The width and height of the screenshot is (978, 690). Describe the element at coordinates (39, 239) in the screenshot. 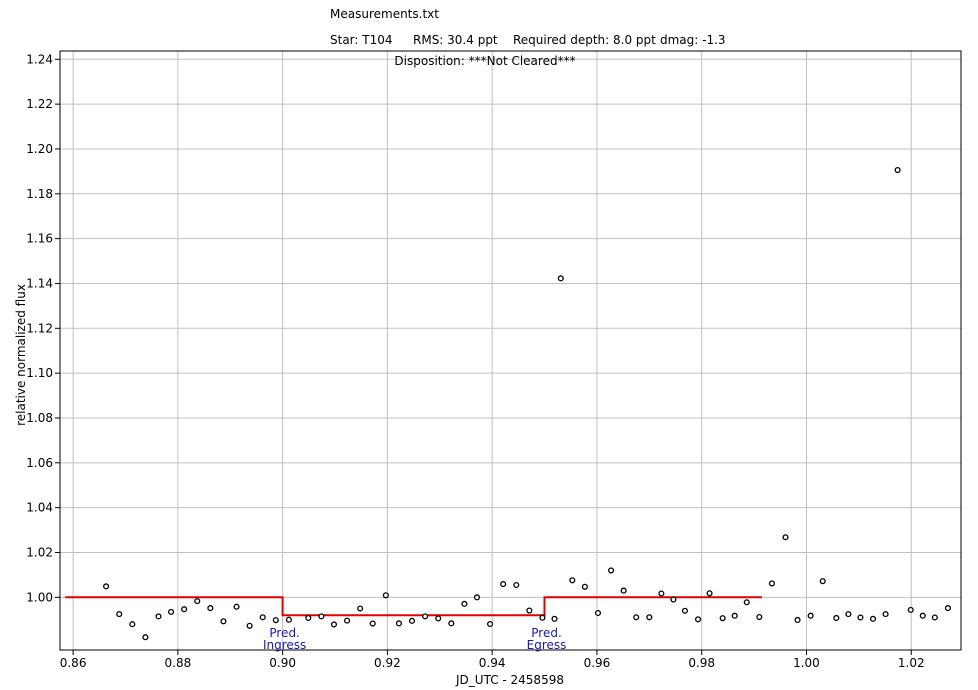

I see `y-tick-label: 1.16` at that location.